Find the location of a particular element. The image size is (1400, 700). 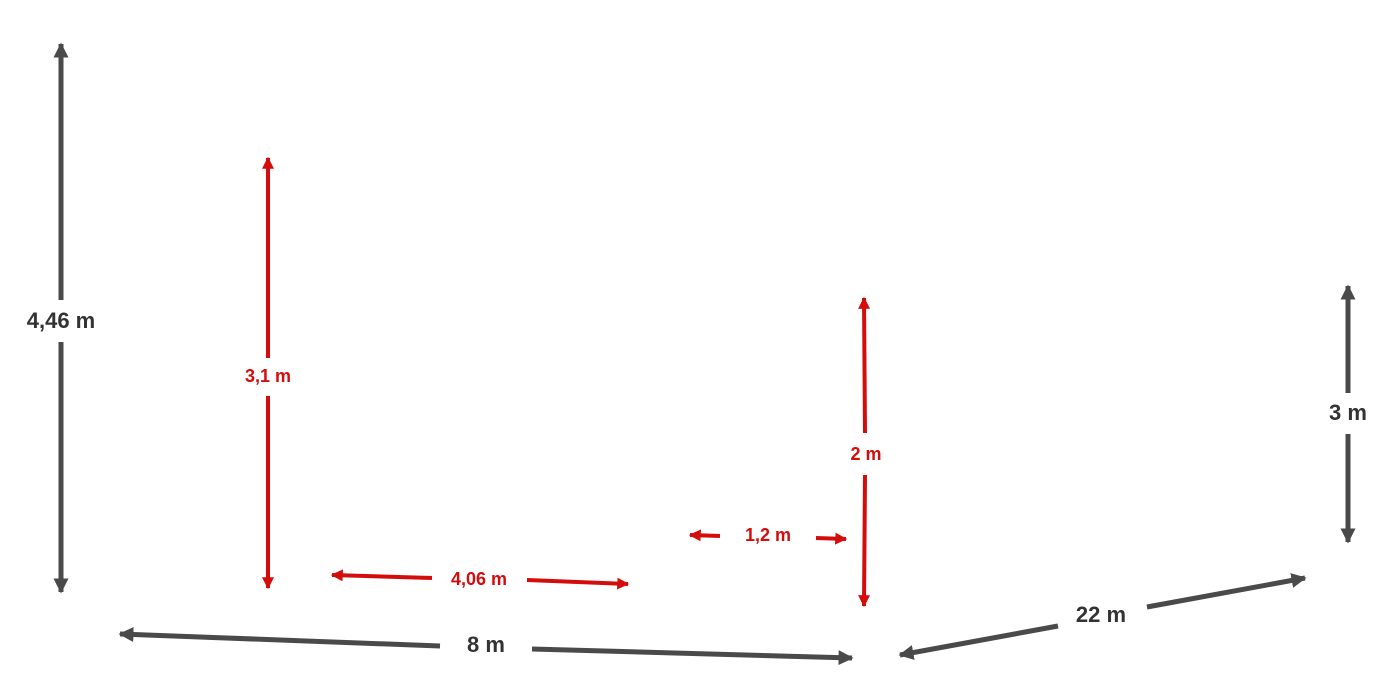

dimension-arrow-side-length-right is located at coordinates (1226, 591).